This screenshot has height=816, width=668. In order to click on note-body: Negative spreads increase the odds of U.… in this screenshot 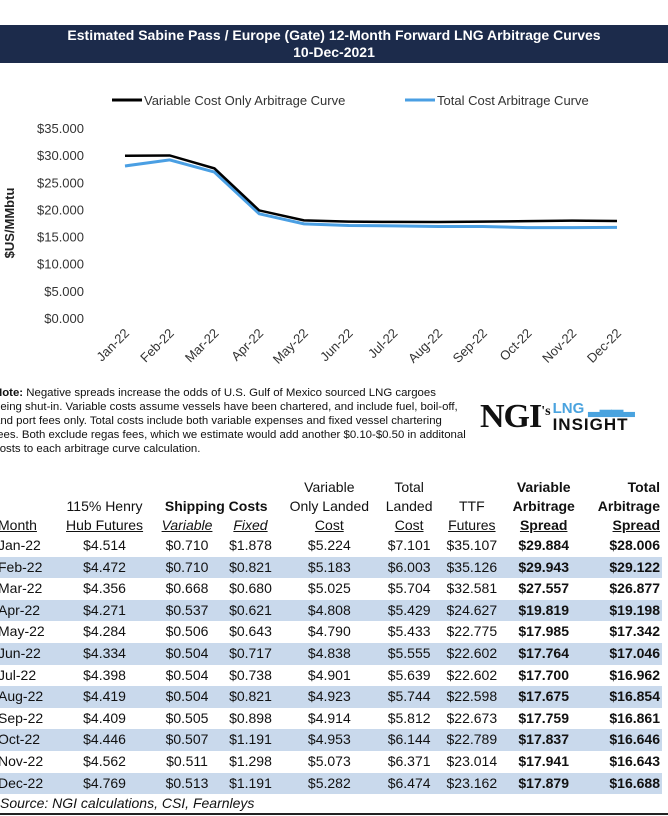, I will do `click(233, 421)`.